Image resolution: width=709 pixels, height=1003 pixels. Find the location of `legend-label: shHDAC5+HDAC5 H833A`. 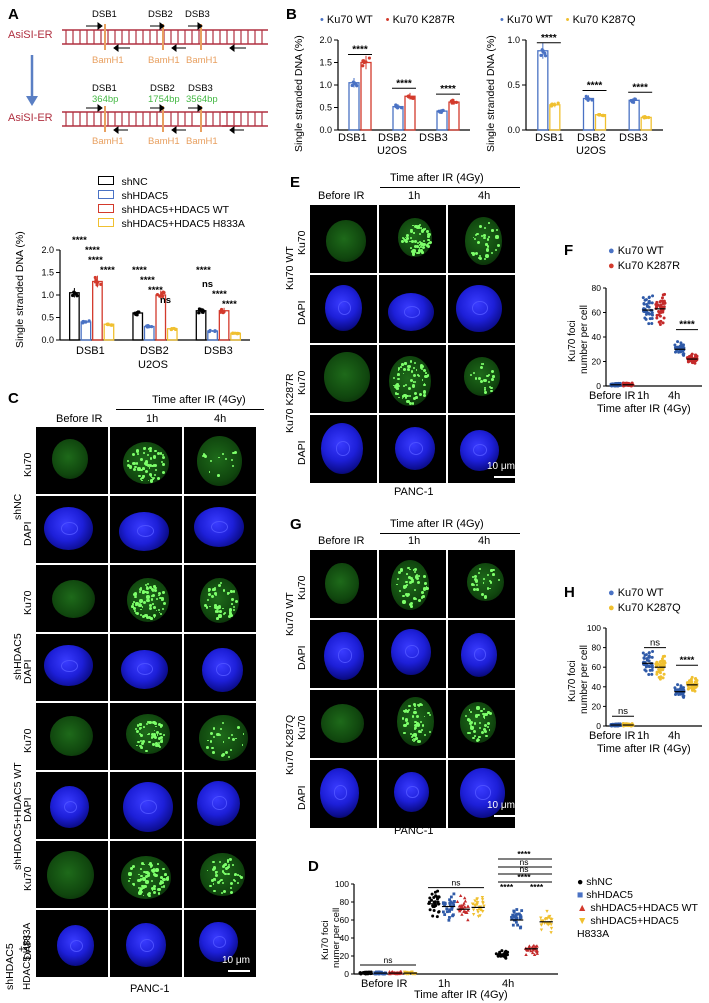

legend-label: shHDAC5+HDAC5 H833A is located at coordinates (183, 224).